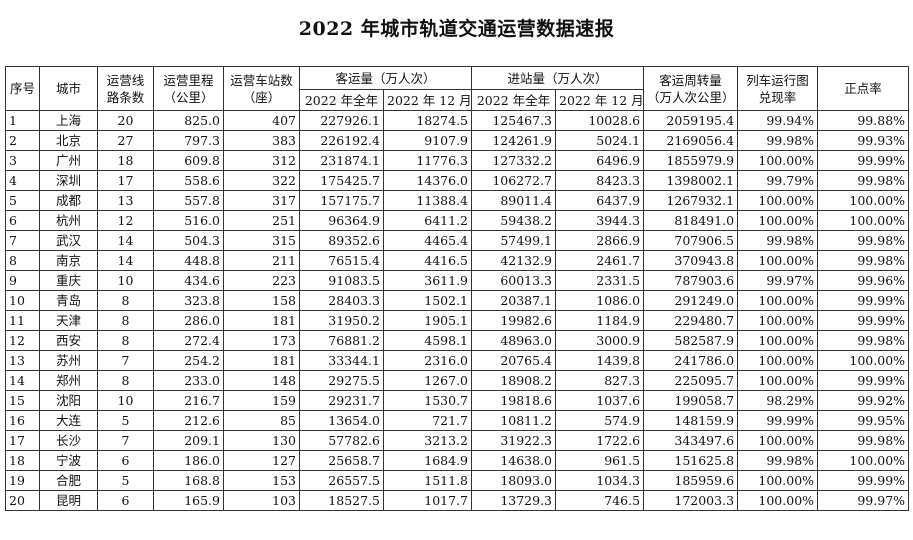  Describe the element at coordinates (125, 240) in the screenshot. I see `cell-lines: 14` at that location.